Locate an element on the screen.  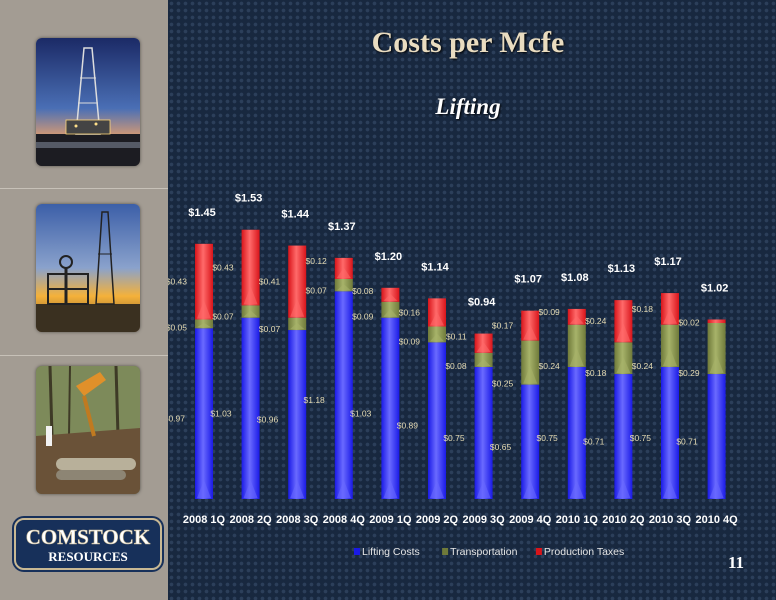
label-transportation: $0.08 is located at coordinates (456, 366).